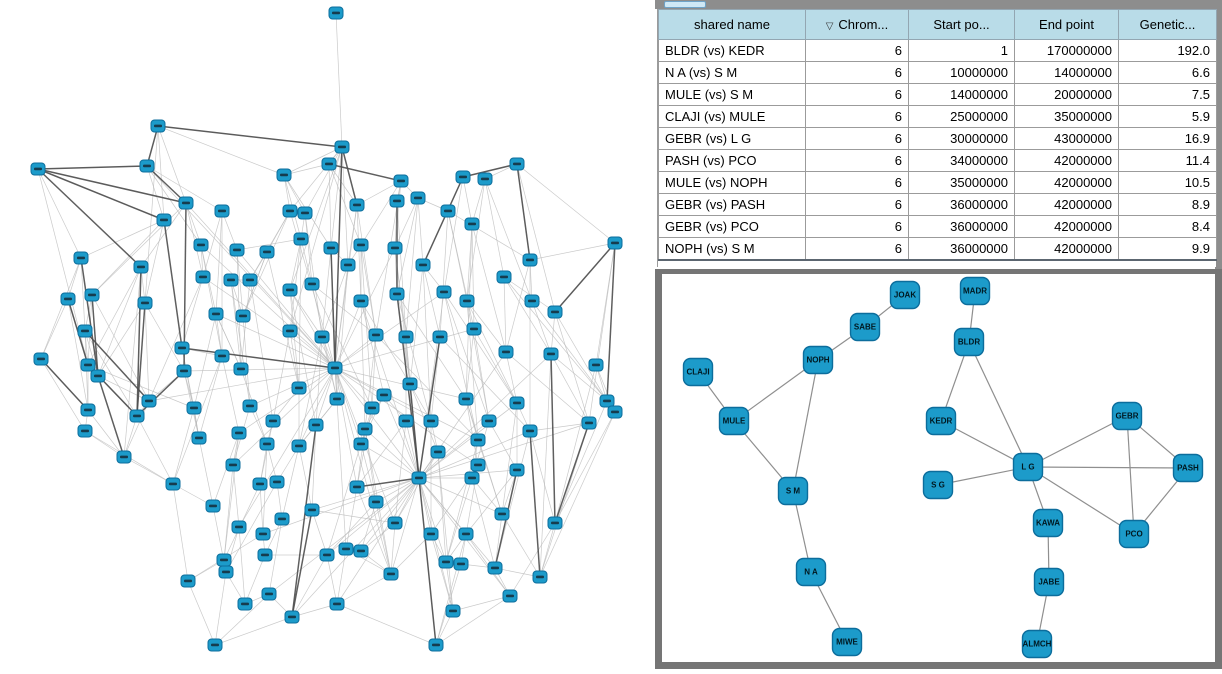  Describe the element at coordinates (793, 491) in the screenshot. I see `node-s-m: S M` at that location.